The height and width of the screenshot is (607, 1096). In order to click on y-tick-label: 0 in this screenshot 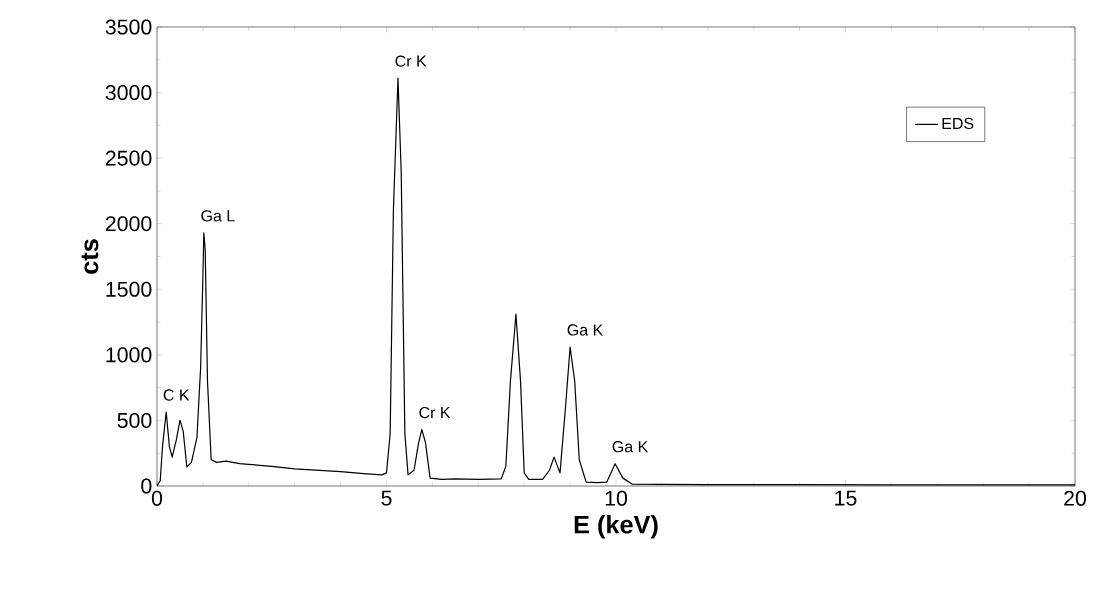, I will do `click(146, 486)`.